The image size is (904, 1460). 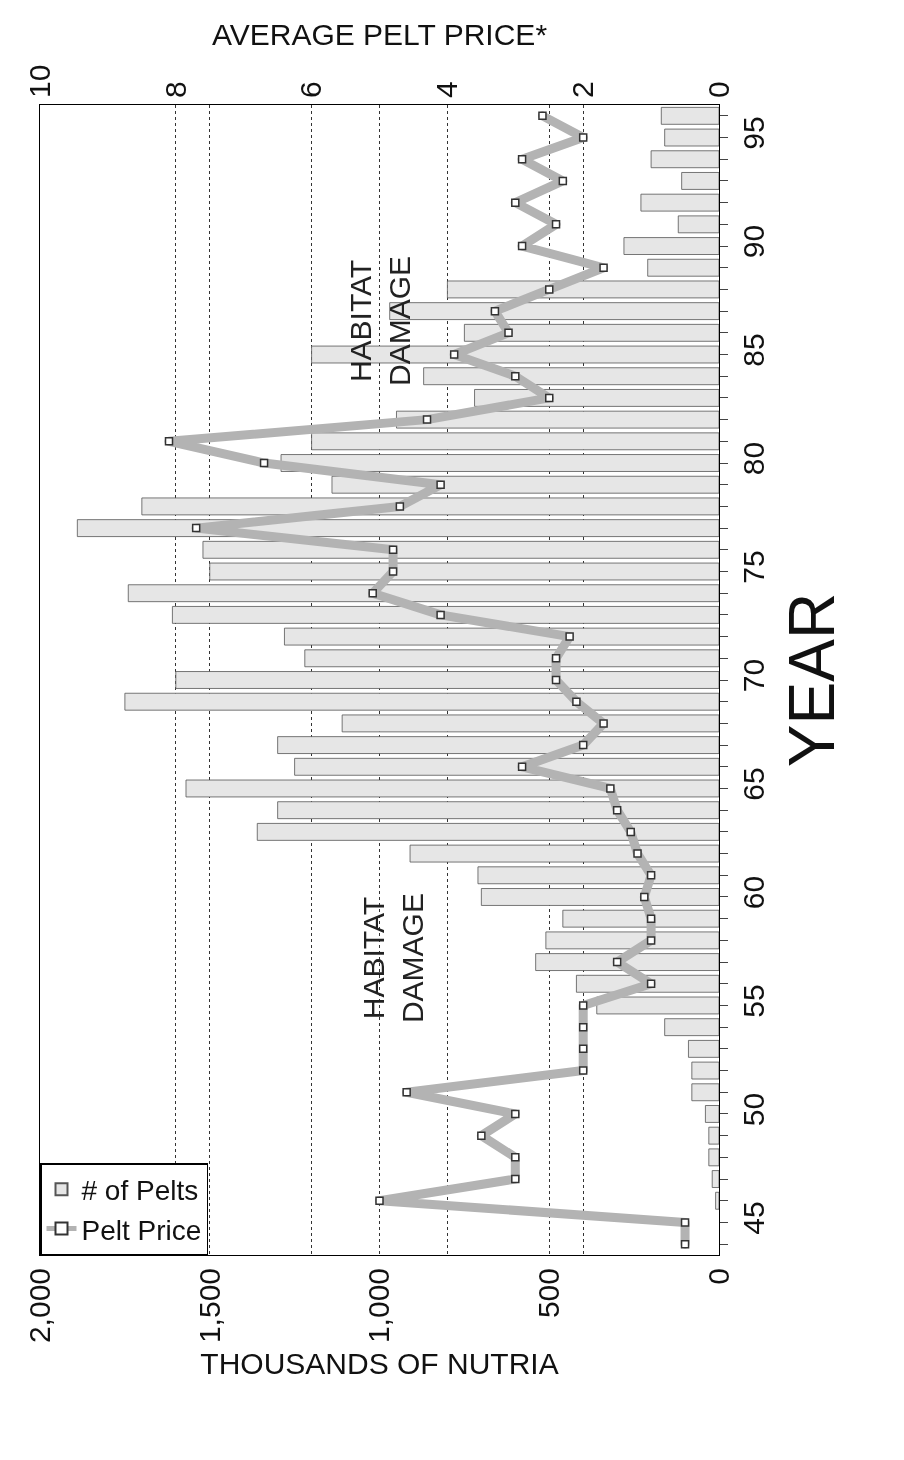 What do you see at coordinates (548, 1293) in the screenshot?
I see `x-tick-label: 500` at bounding box center [548, 1293].